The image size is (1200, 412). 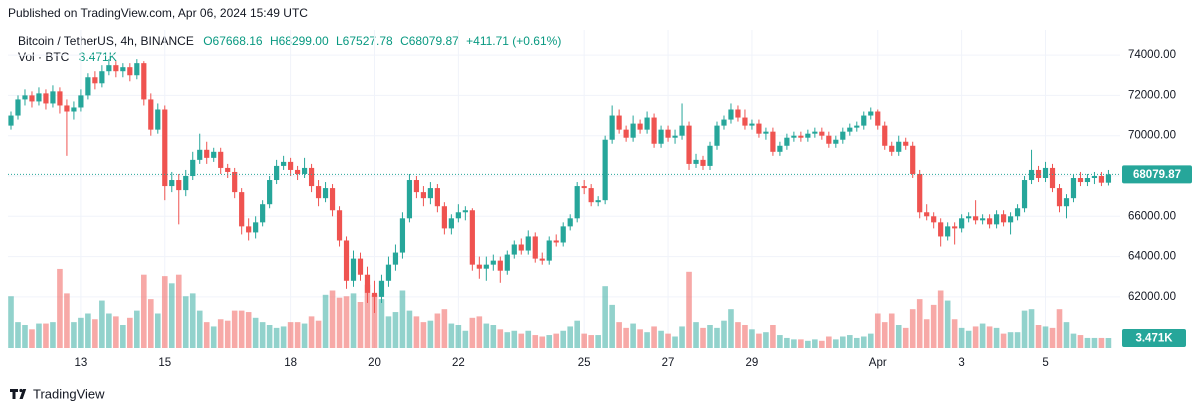 What do you see at coordinates (1152, 297) in the screenshot?
I see `y-tick-label: 62000.00` at bounding box center [1152, 297].